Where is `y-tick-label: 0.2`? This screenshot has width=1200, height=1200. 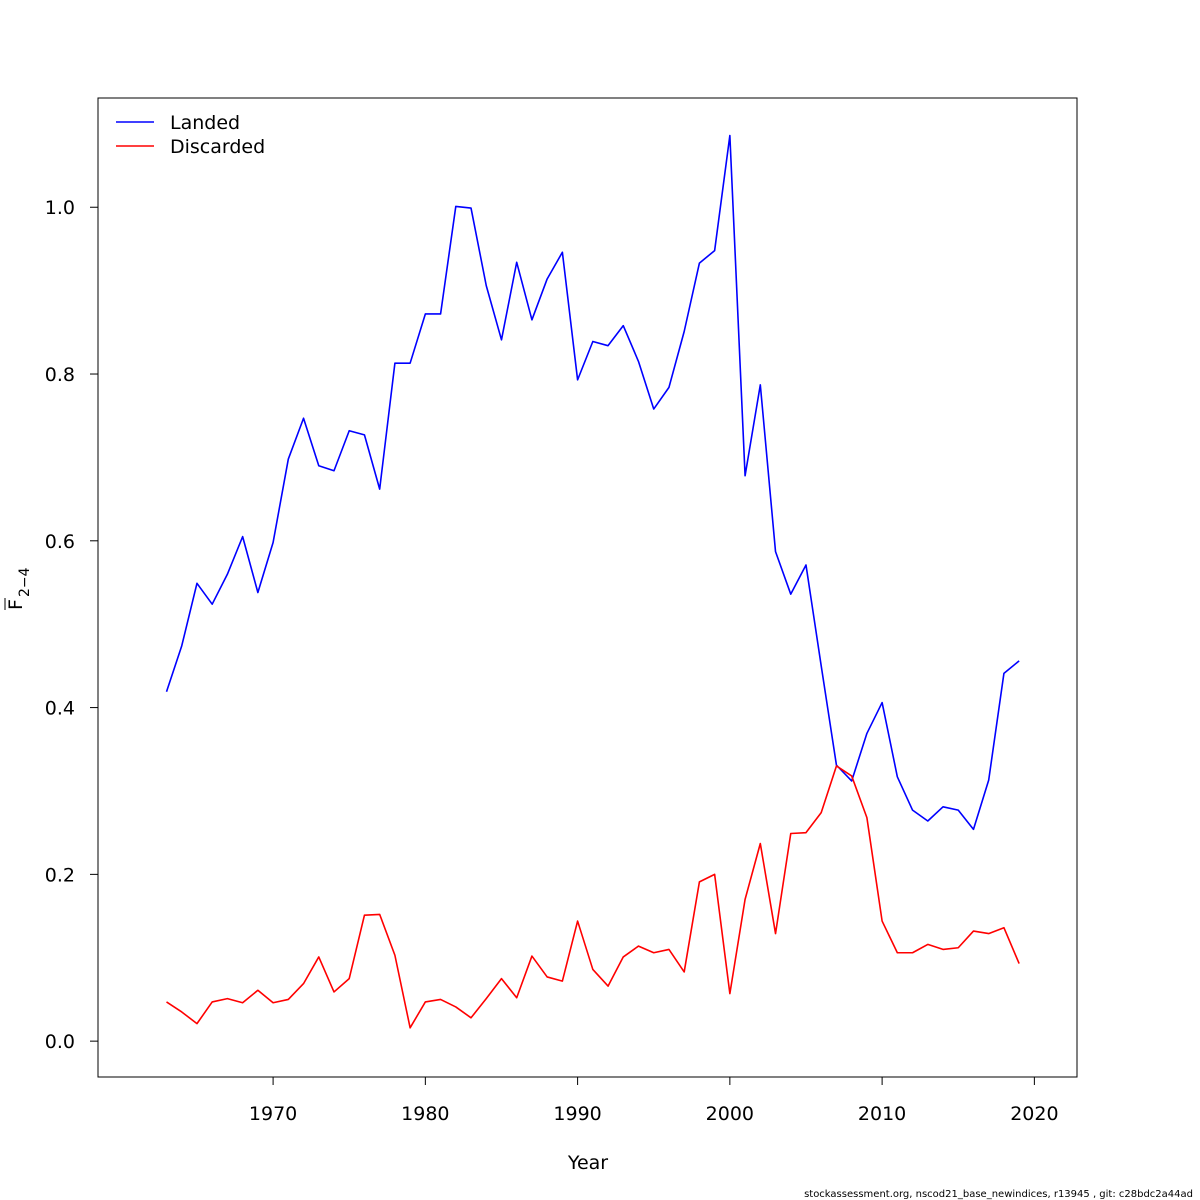
y-tick-label: 0.2 is located at coordinates (60, 875).